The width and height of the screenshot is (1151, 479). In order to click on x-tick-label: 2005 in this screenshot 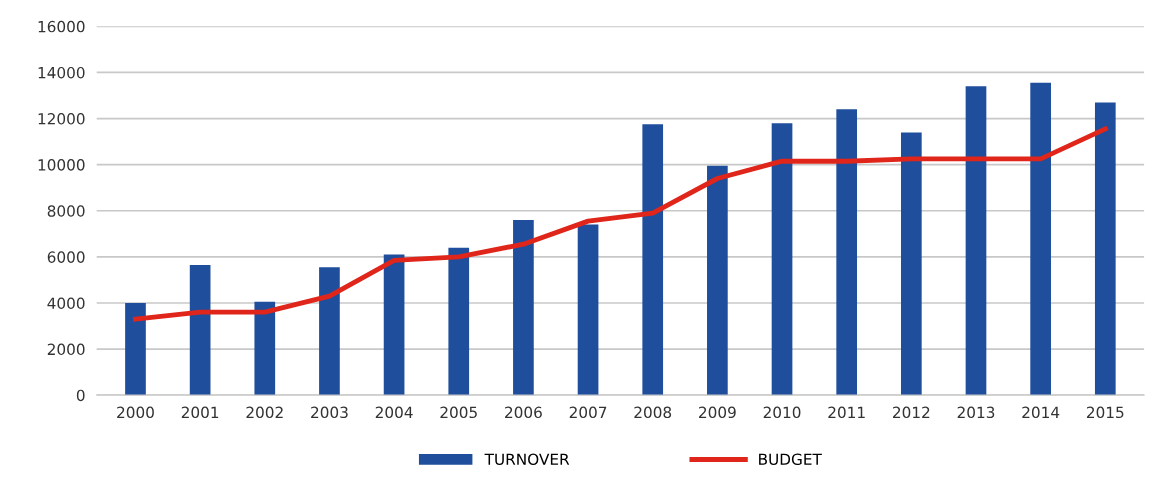, I will do `click(458, 412)`.